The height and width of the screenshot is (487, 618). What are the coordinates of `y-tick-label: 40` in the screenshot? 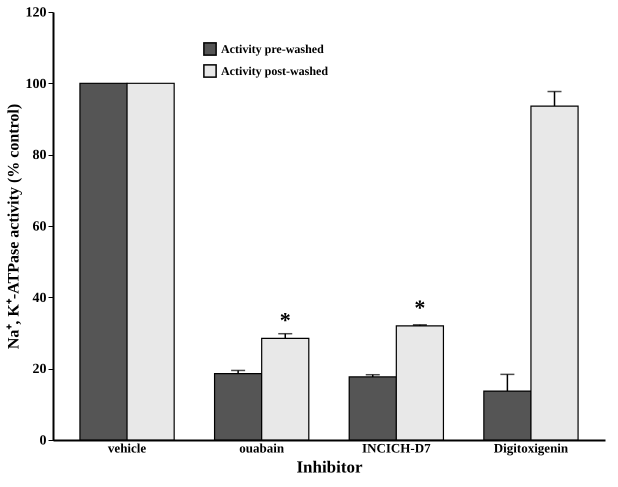 It's located at (39, 298).